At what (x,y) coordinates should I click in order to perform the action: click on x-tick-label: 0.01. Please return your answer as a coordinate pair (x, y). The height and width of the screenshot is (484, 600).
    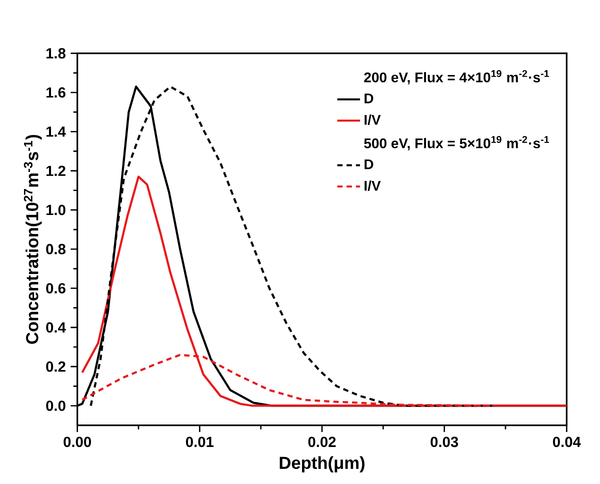
    Looking at the image, I should click on (200, 442).